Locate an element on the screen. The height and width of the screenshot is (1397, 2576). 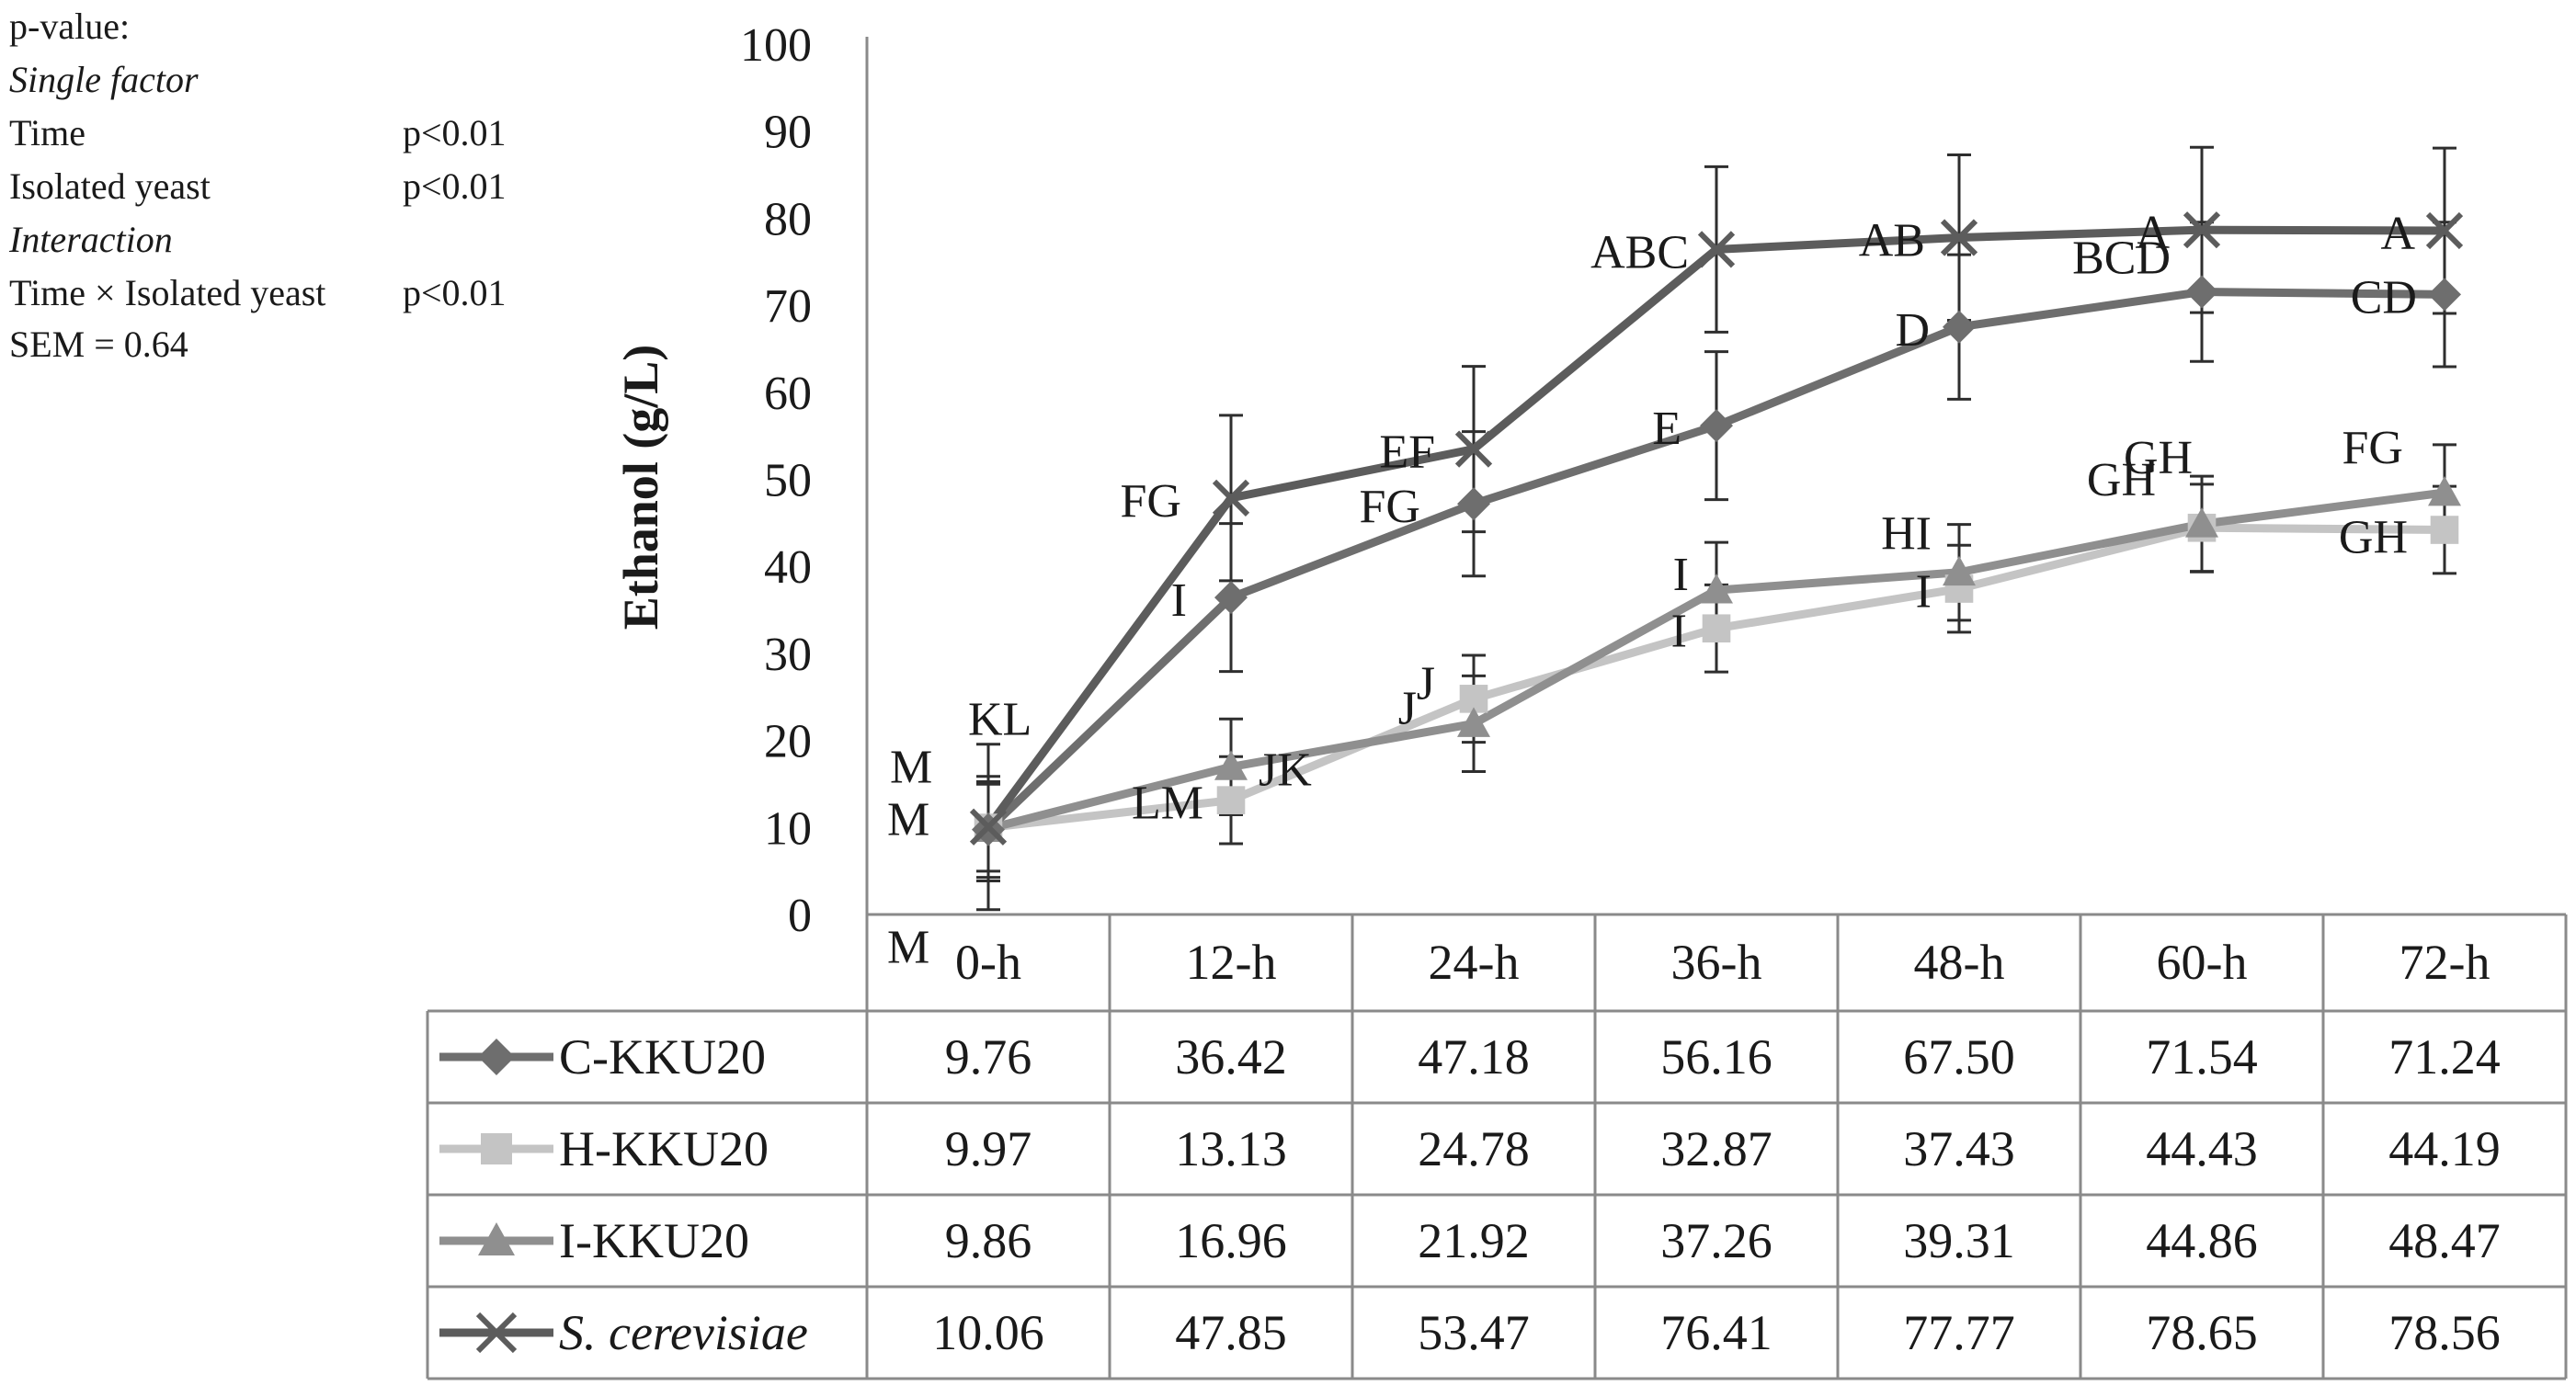
legend-label: C-KKU20 is located at coordinates (662, 1057).